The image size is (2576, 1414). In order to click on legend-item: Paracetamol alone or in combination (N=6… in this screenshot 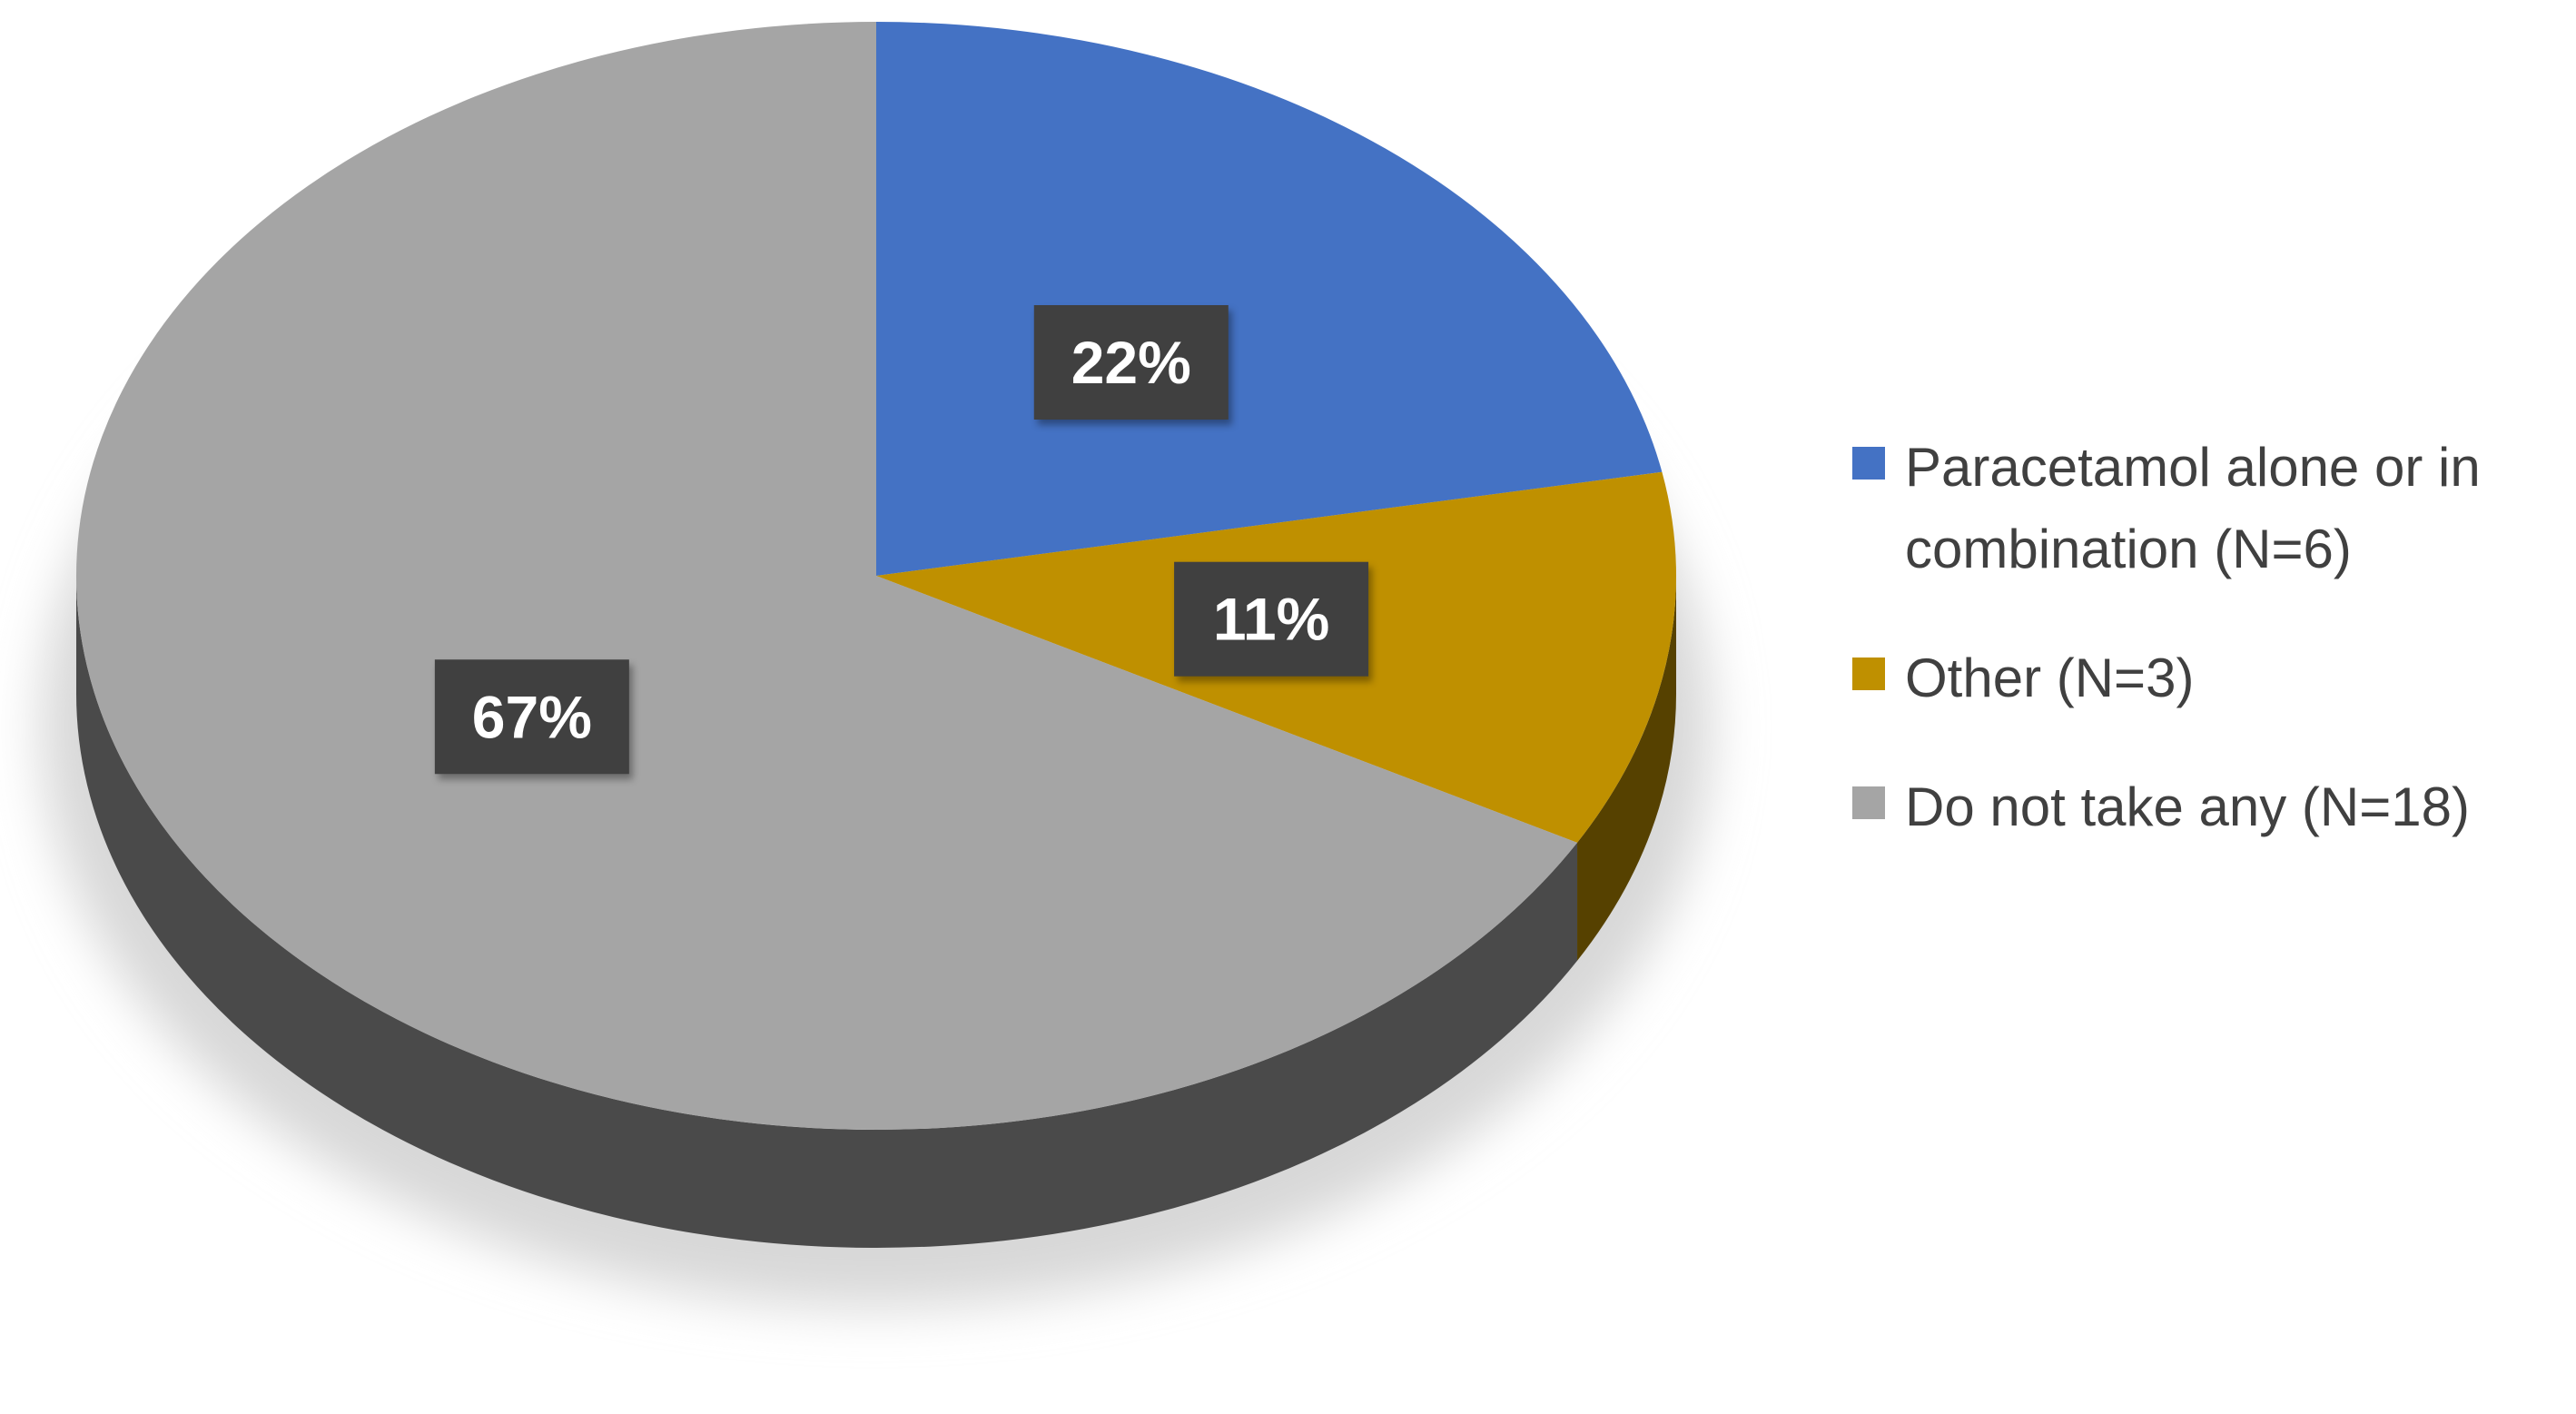, I will do `click(2211, 508)`.